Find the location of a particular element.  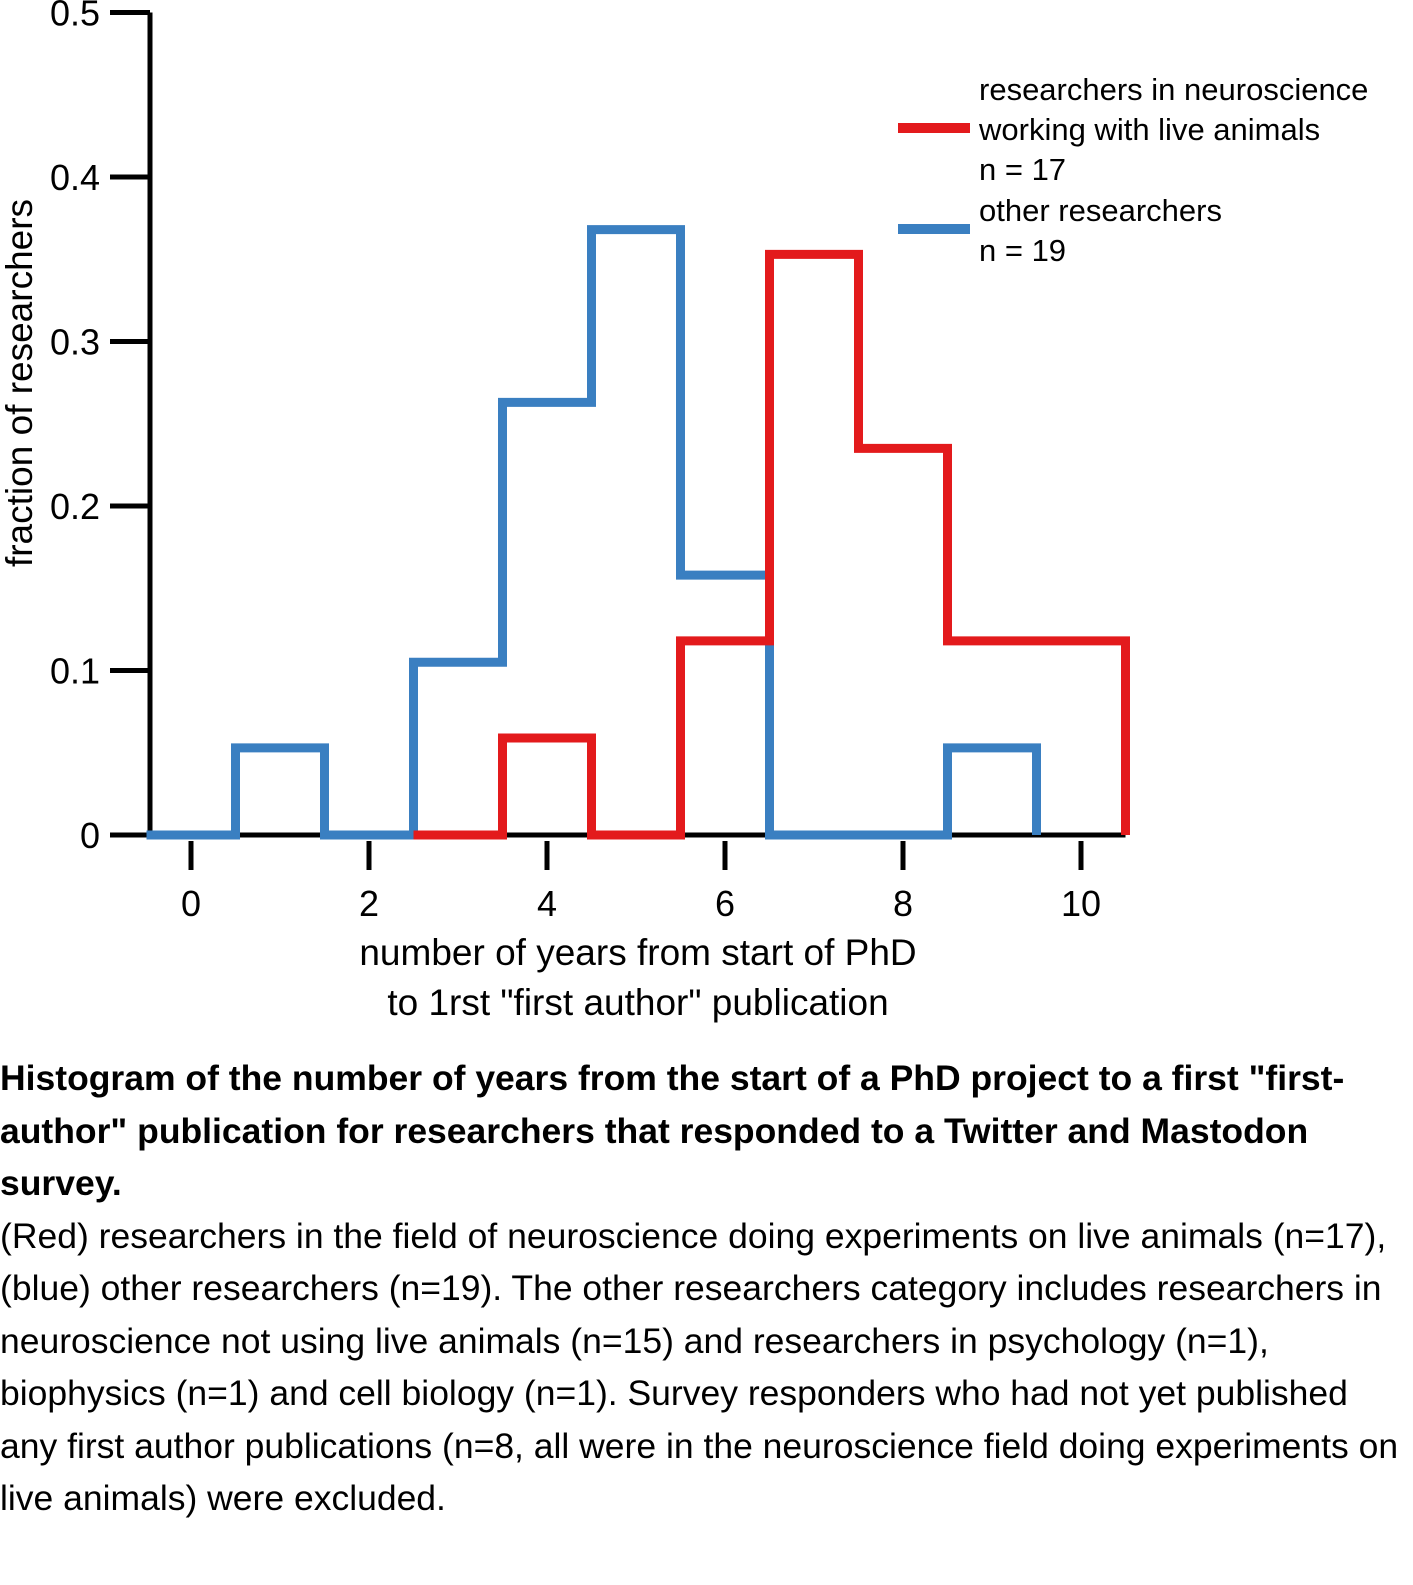

y-axis-title: fraction of researchers is located at coordinates (20, 383).